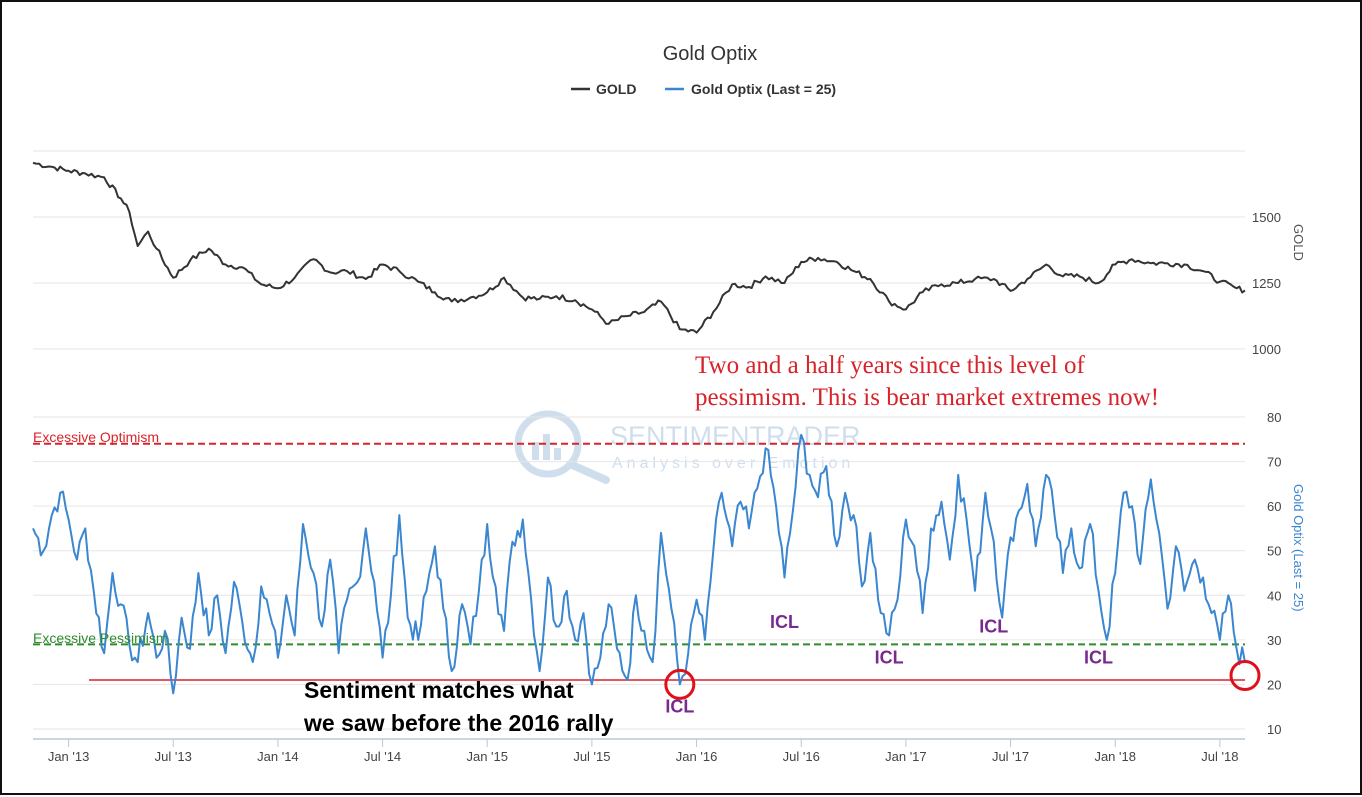 Image resolution: width=1362 pixels, height=797 pixels. Describe the element at coordinates (278, 756) in the screenshot. I see `x-tick-label: Jan '14` at that location.